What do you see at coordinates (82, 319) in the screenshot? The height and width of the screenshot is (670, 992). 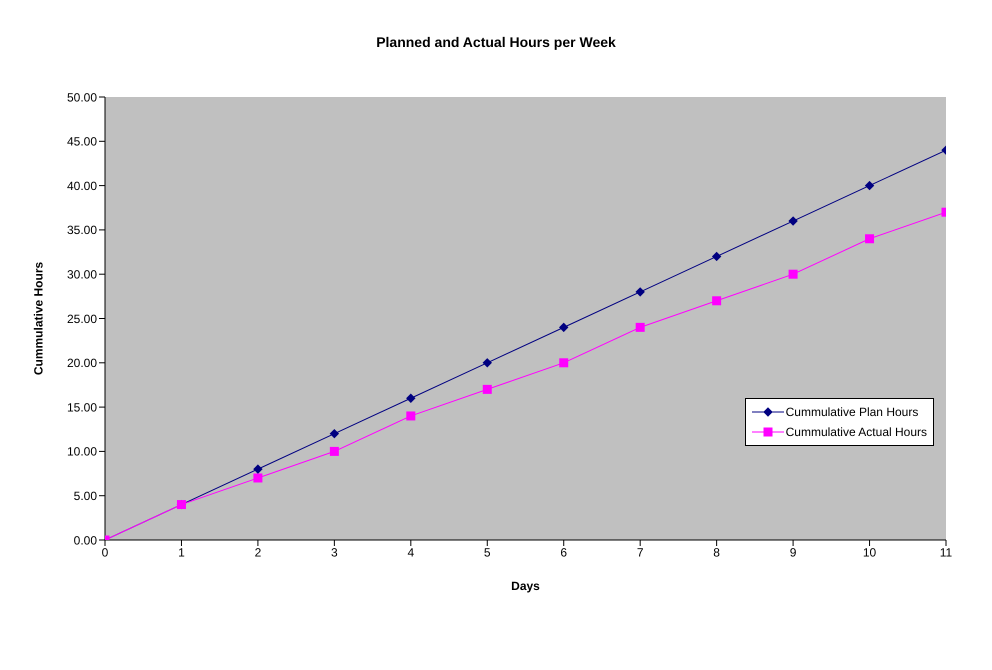 I see `y-tick-label: 25.00` at bounding box center [82, 319].